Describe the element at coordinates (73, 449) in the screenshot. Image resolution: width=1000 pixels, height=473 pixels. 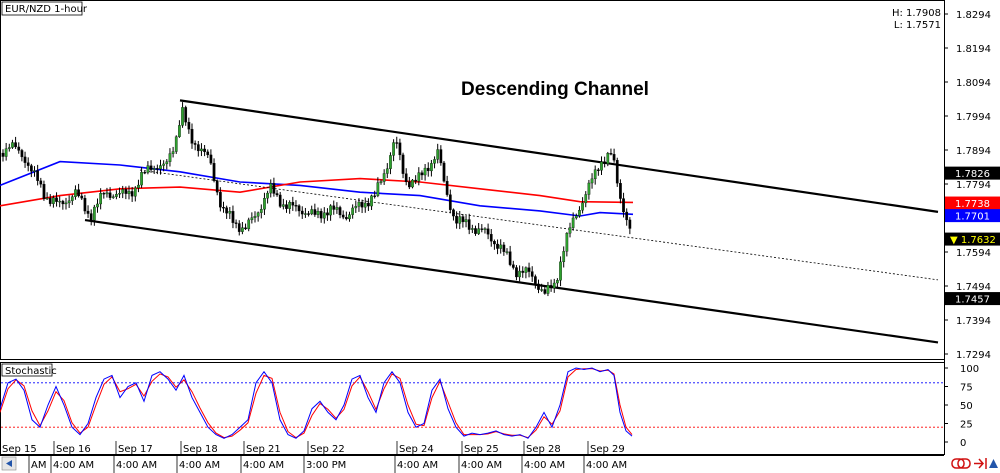
I see `date-label: Sep 16` at that location.